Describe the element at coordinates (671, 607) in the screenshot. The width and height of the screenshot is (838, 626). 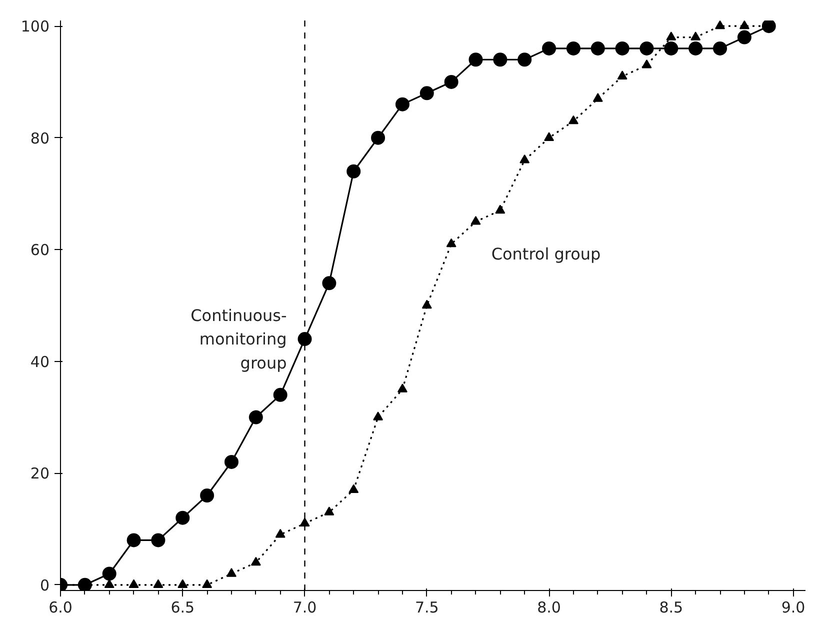
I see `x-tick-label: 8.5` at that location.